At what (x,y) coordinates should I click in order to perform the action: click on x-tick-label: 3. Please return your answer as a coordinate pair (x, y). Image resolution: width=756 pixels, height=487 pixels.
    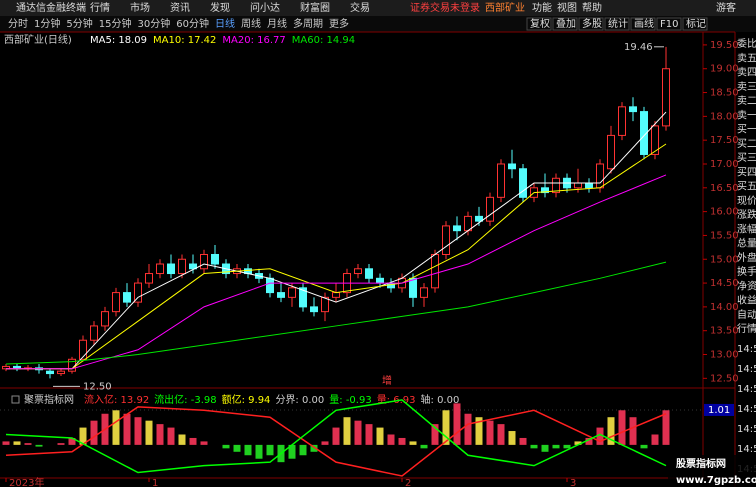
    Looking at the image, I should click on (573, 482).